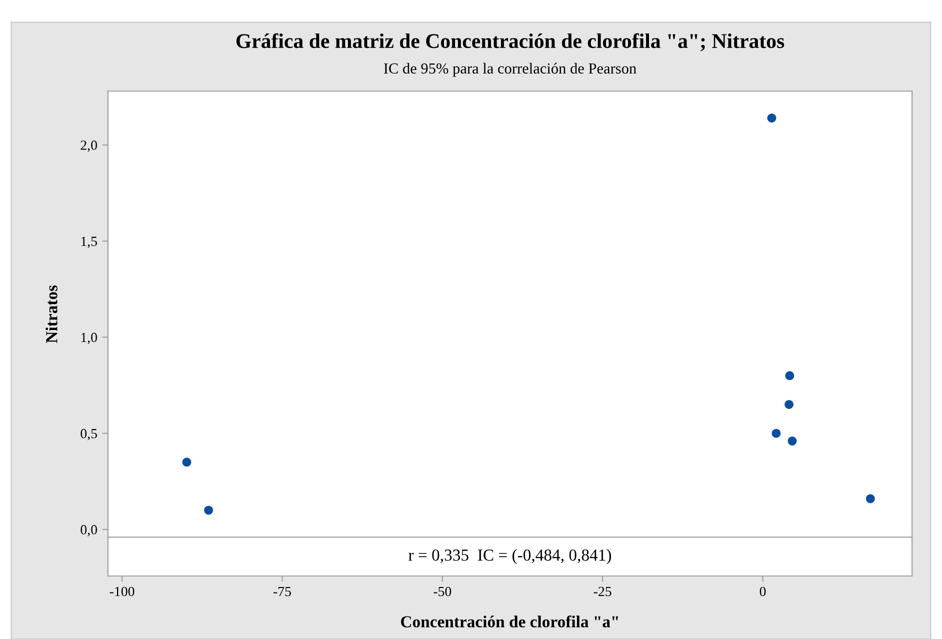  Describe the element at coordinates (89, 146) in the screenshot. I see `y-tick-label: 2,0` at that location.